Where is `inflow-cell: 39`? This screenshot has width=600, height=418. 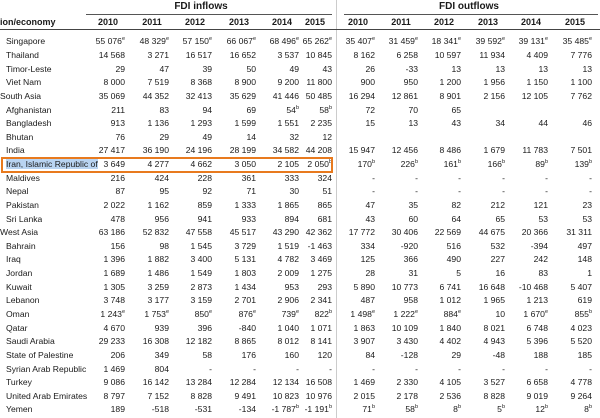
inflow-cell: 39 is located at coordinates (191, 70).